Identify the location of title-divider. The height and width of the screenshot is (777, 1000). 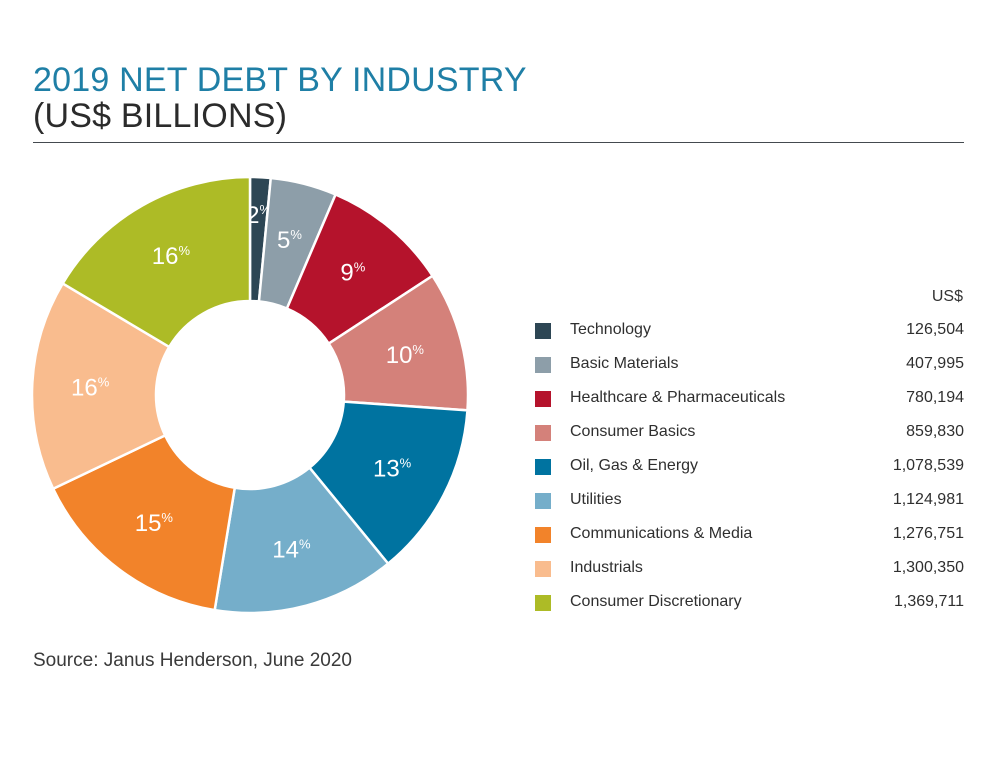
(498, 142).